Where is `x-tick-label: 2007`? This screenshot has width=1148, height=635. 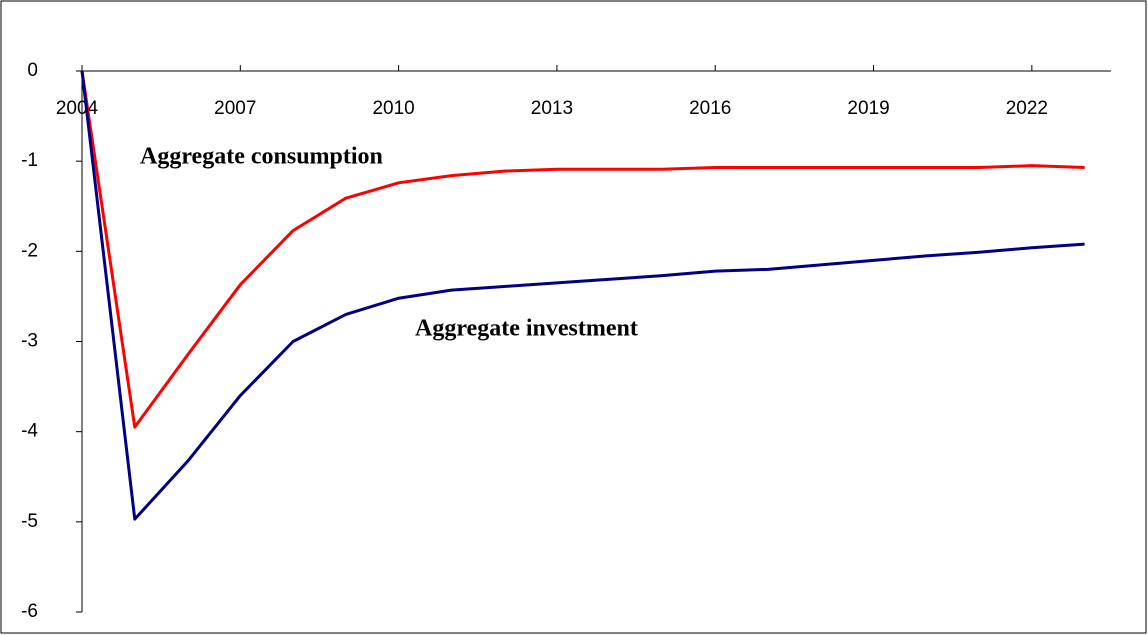
x-tick-label: 2007 is located at coordinates (235, 108).